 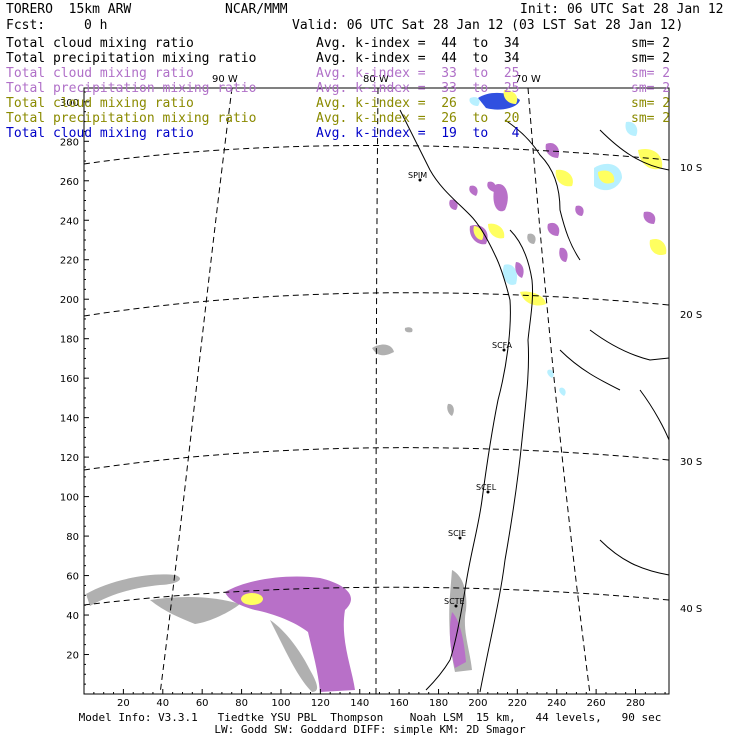 I want to click on y-tick-label: 160, so click(x=69, y=379).